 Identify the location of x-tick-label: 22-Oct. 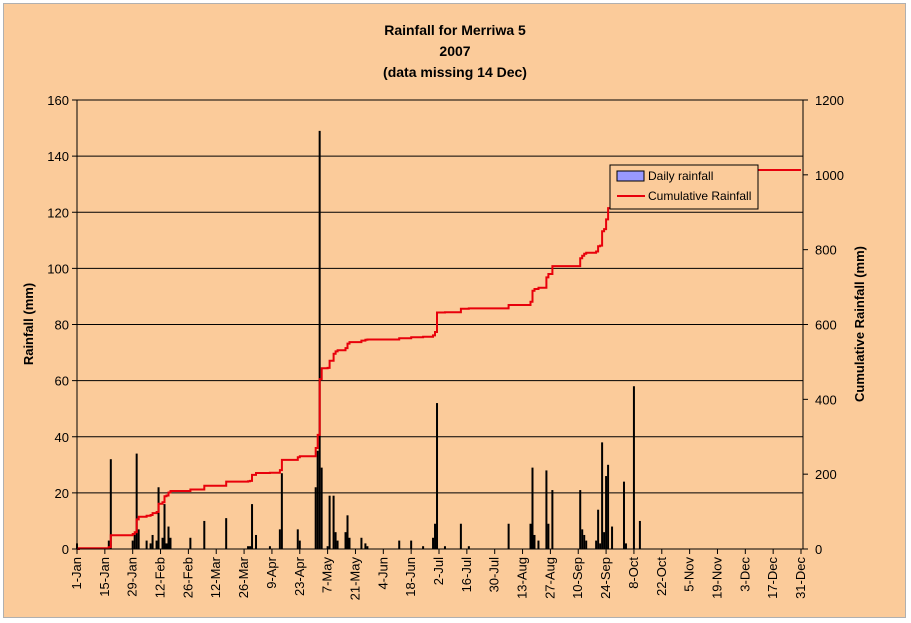
(661, 576).